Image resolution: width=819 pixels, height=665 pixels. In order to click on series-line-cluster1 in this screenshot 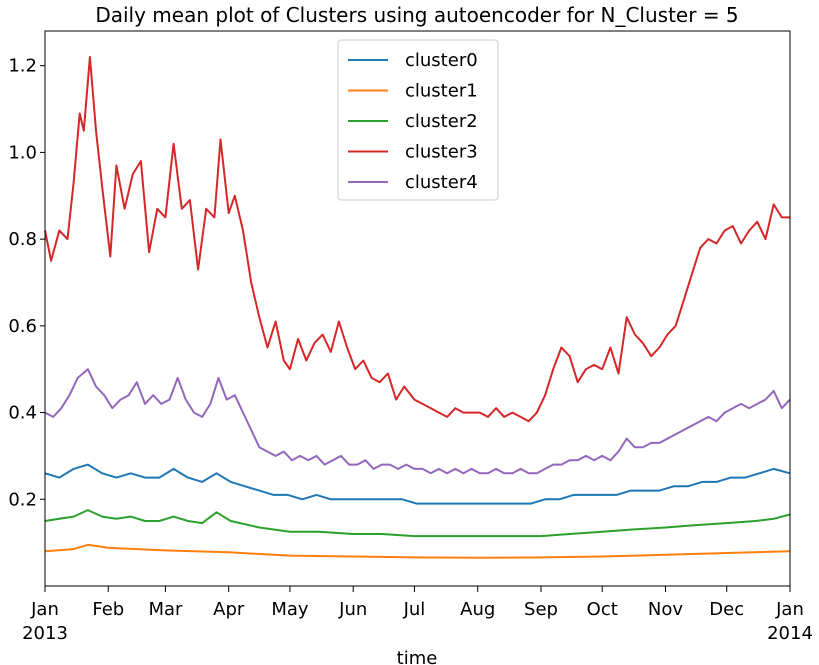, I will do `click(417, 551)`.